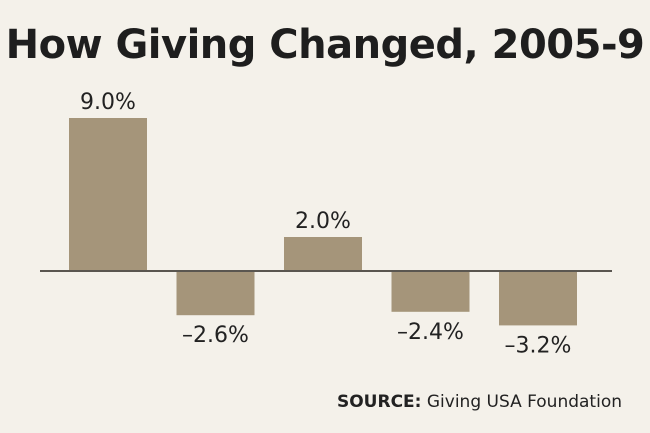 This screenshot has width=650, height=433. What do you see at coordinates (430, 332) in the screenshot?
I see `value-label-2008: –2.4%` at bounding box center [430, 332].